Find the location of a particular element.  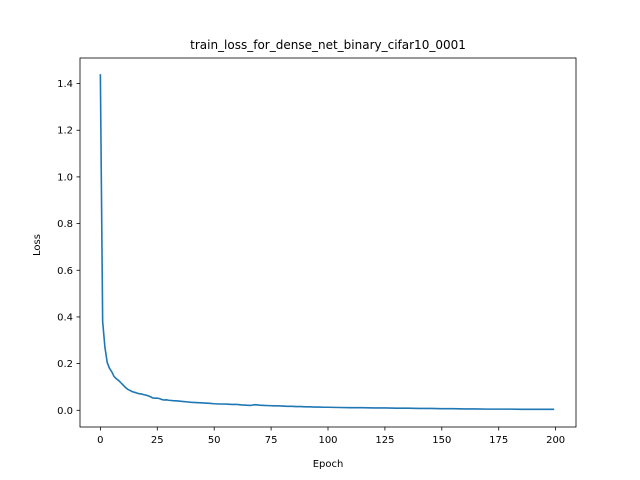

x-tick-label: 125 is located at coordinates (384, 440).